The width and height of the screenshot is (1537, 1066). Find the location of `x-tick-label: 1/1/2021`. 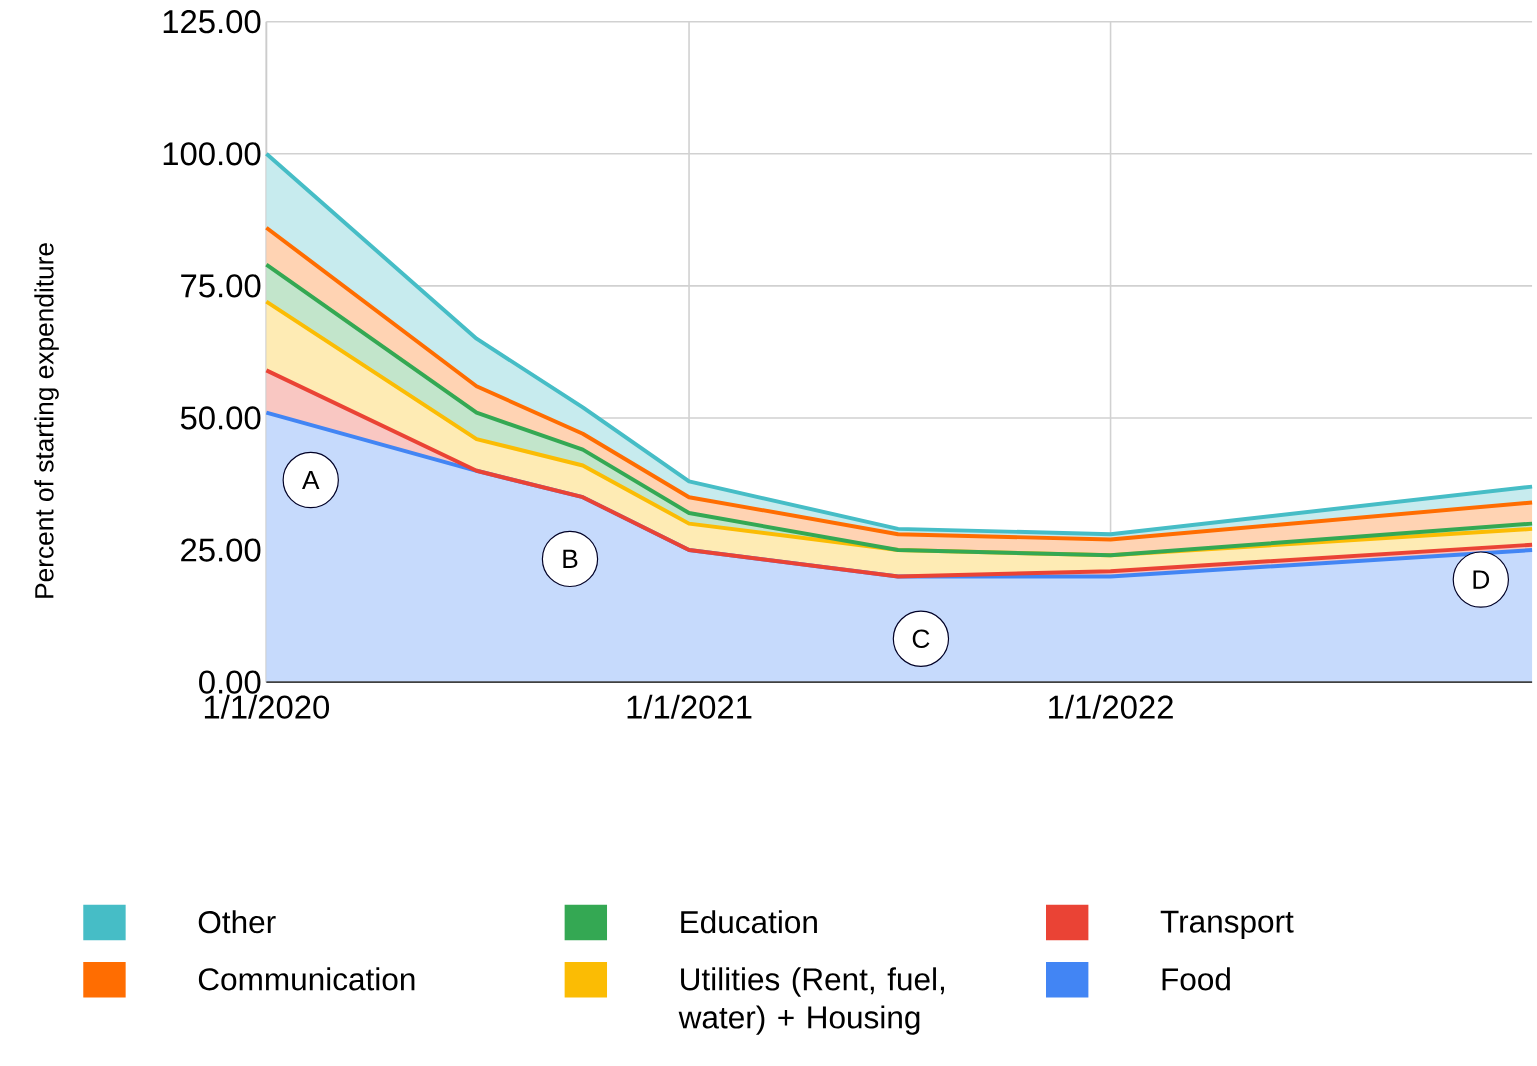

x-tick-label: 1/1/2021 is located at coordinates (689, 706).